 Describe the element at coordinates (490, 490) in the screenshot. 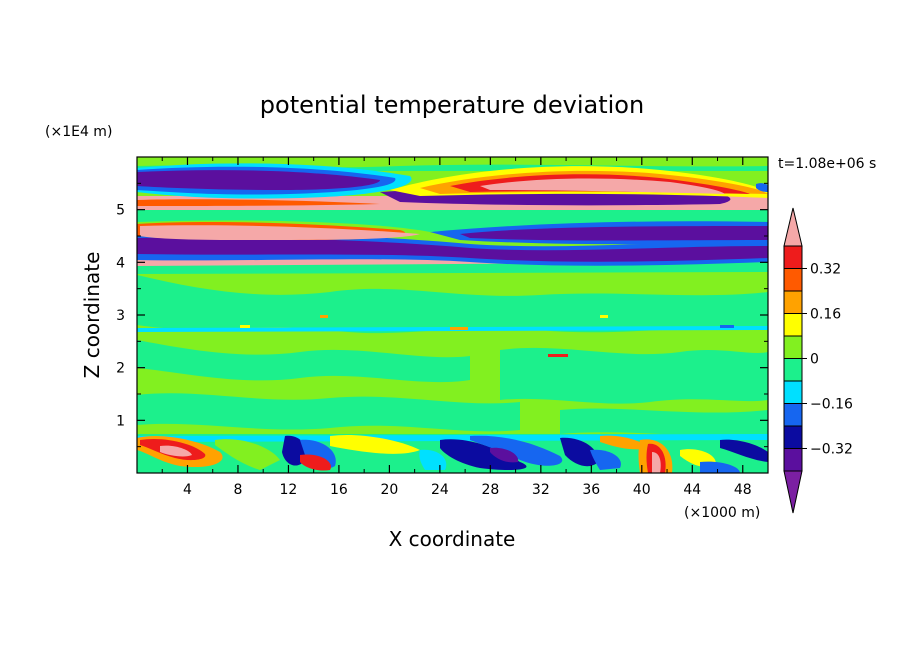

I see `x-tick-label: 28` at that location.